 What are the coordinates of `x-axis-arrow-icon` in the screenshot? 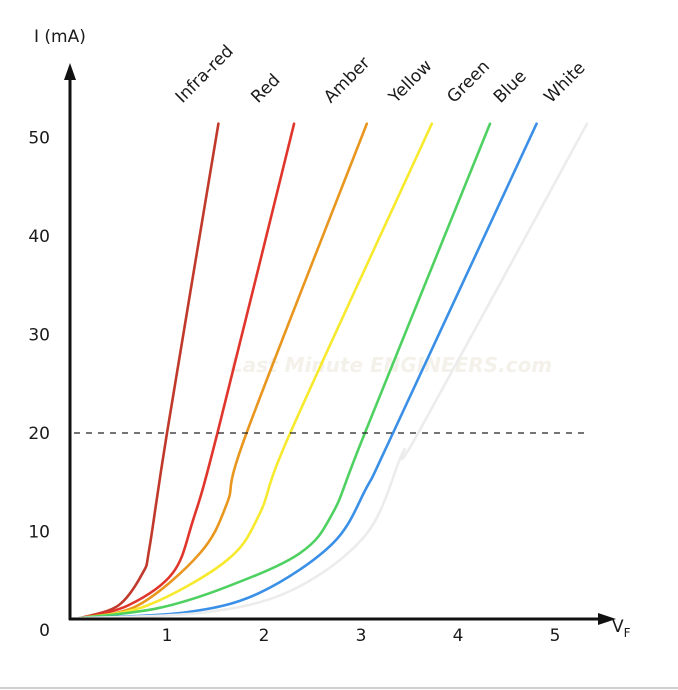 It's located at (607, 619).